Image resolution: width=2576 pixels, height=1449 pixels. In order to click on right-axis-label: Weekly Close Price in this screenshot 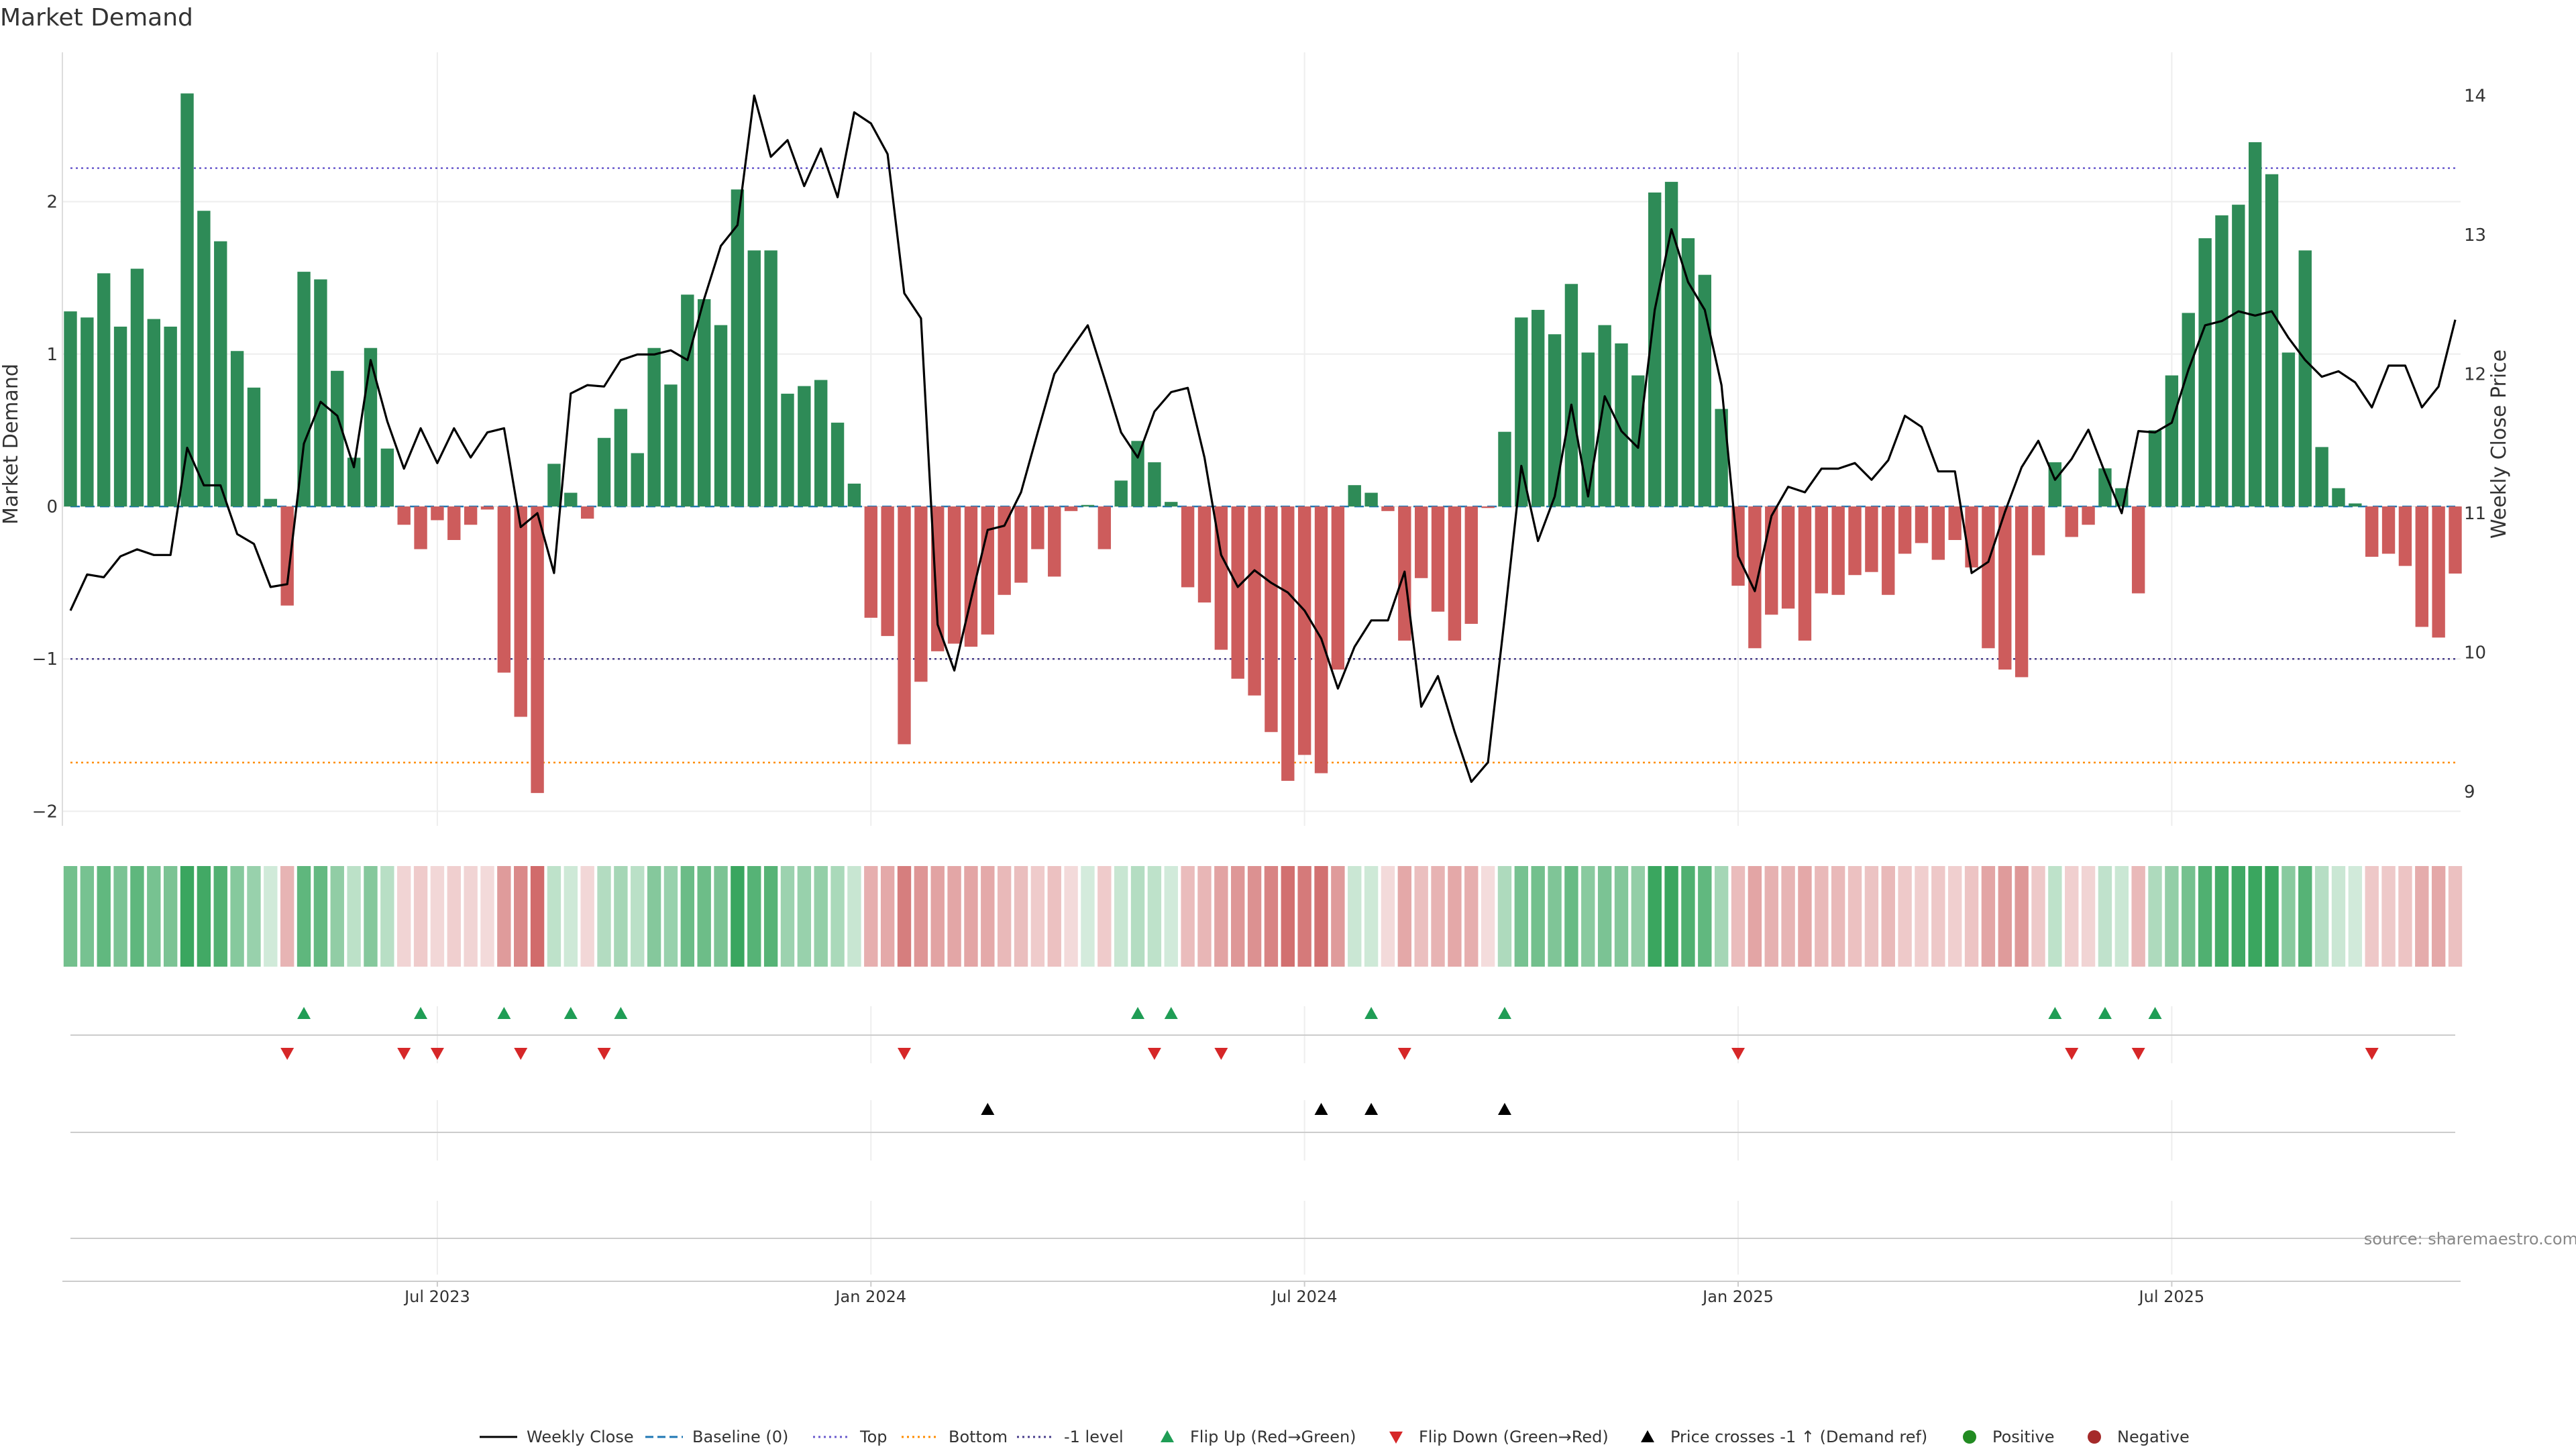, I will do `click(2499, 444)`.